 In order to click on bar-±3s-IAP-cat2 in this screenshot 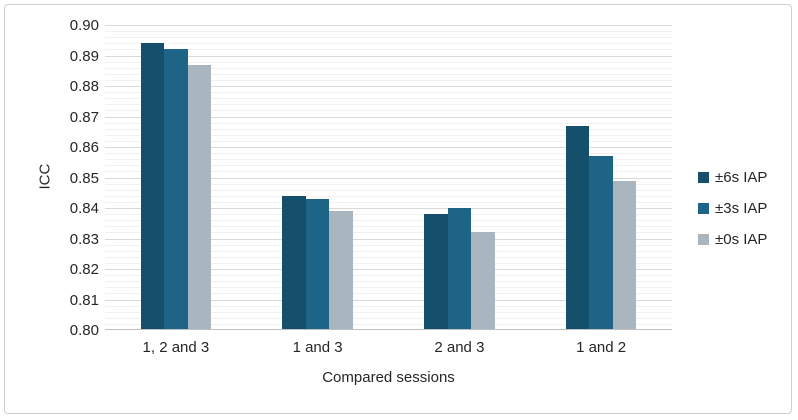, I will do `click(459, 268)`.